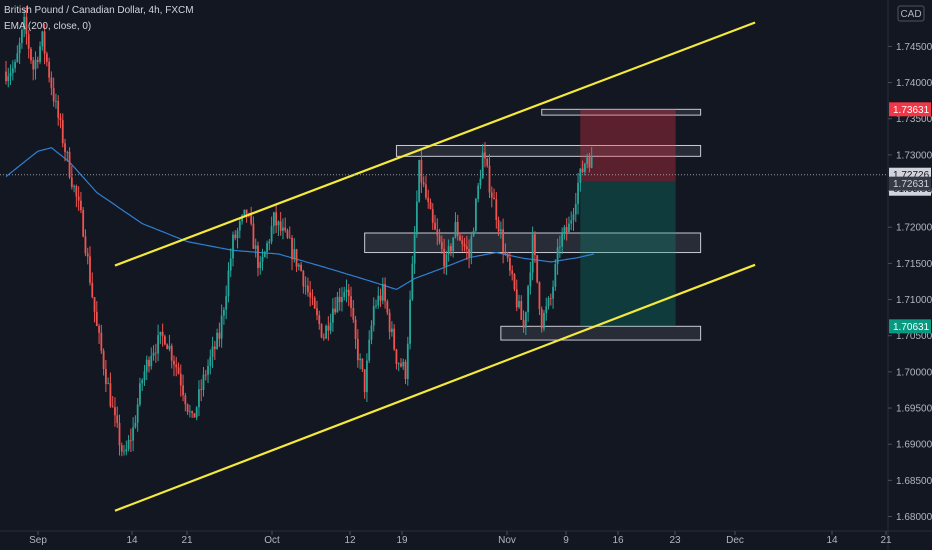  Describe the element at coordinates (910, 326) in the screenshot. I see `take-profit-tag-bg` at that location.